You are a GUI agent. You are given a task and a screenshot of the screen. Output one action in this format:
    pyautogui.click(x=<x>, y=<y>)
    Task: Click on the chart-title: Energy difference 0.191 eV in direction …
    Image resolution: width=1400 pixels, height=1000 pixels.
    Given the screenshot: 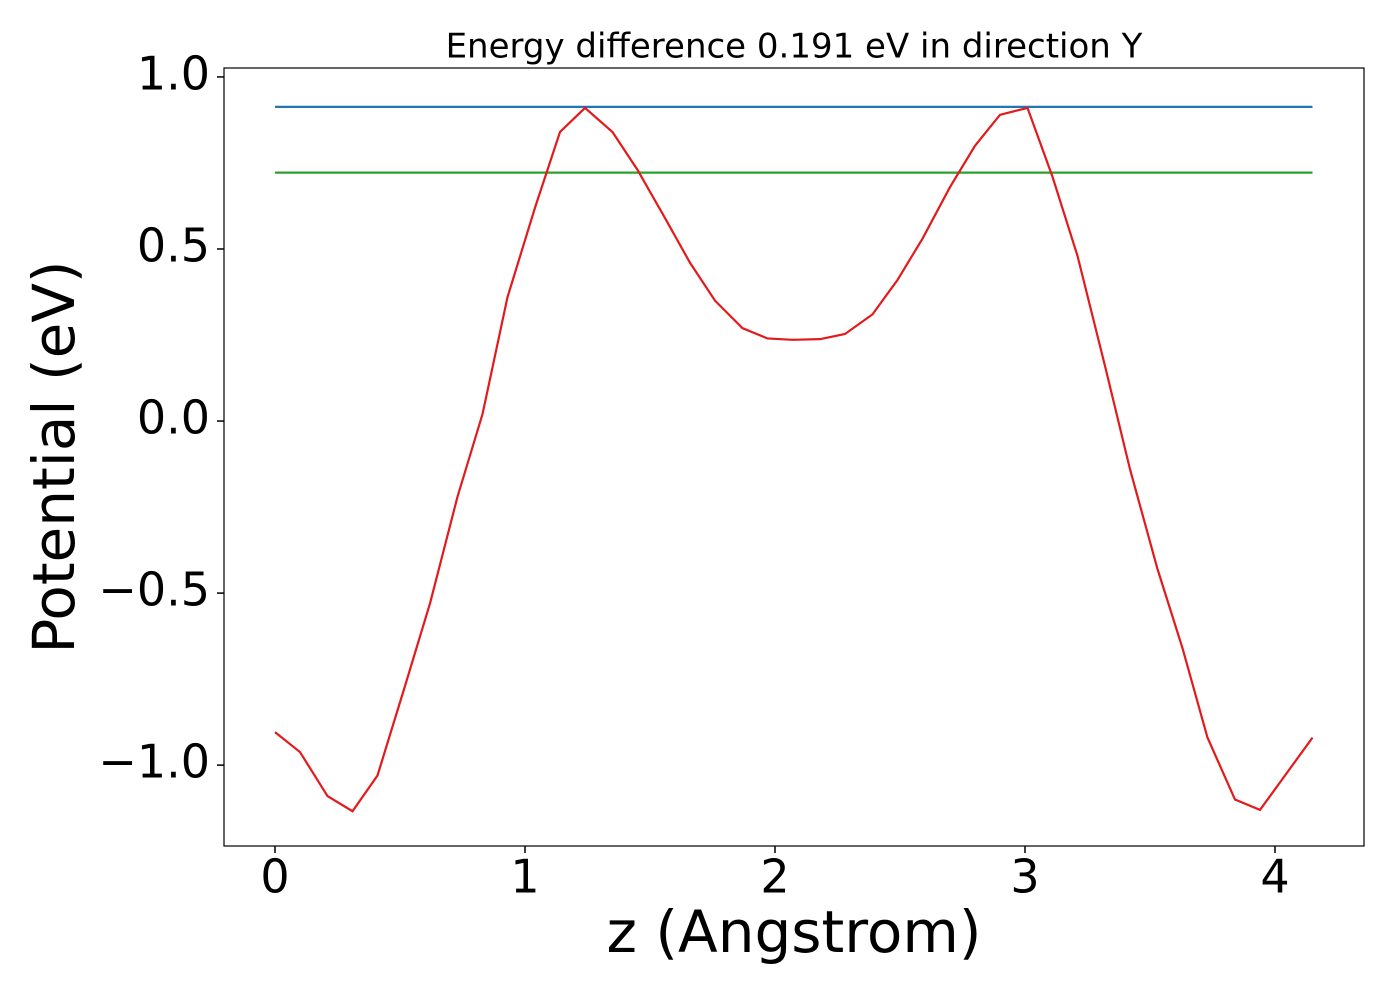 What is the action you would take?
    pyautogui.click(x=794, y=47)
    